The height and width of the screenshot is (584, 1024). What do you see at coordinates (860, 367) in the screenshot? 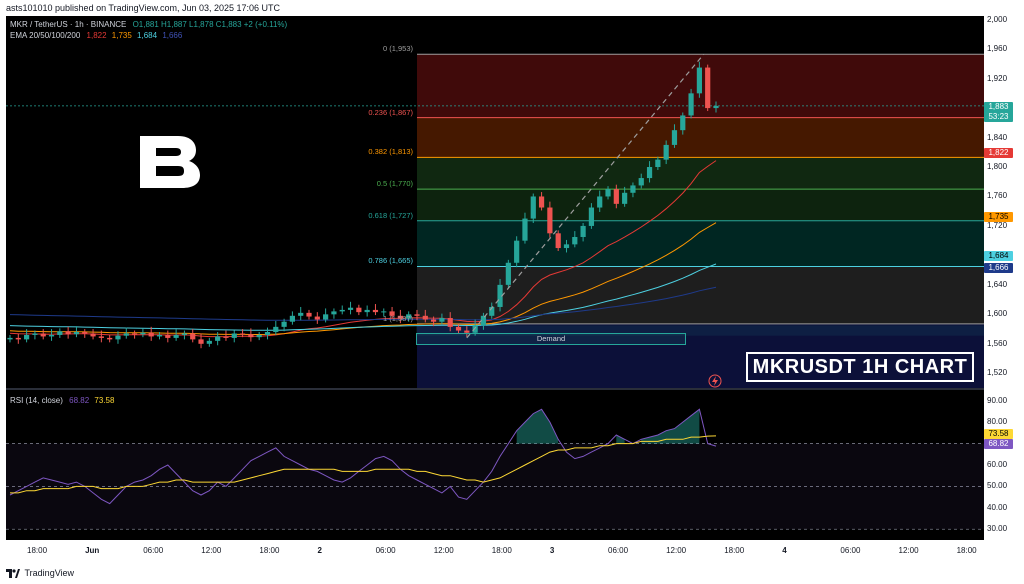
I see `chart-title: MKRUSDT 1H CHART` at bounding box center [860, 367].